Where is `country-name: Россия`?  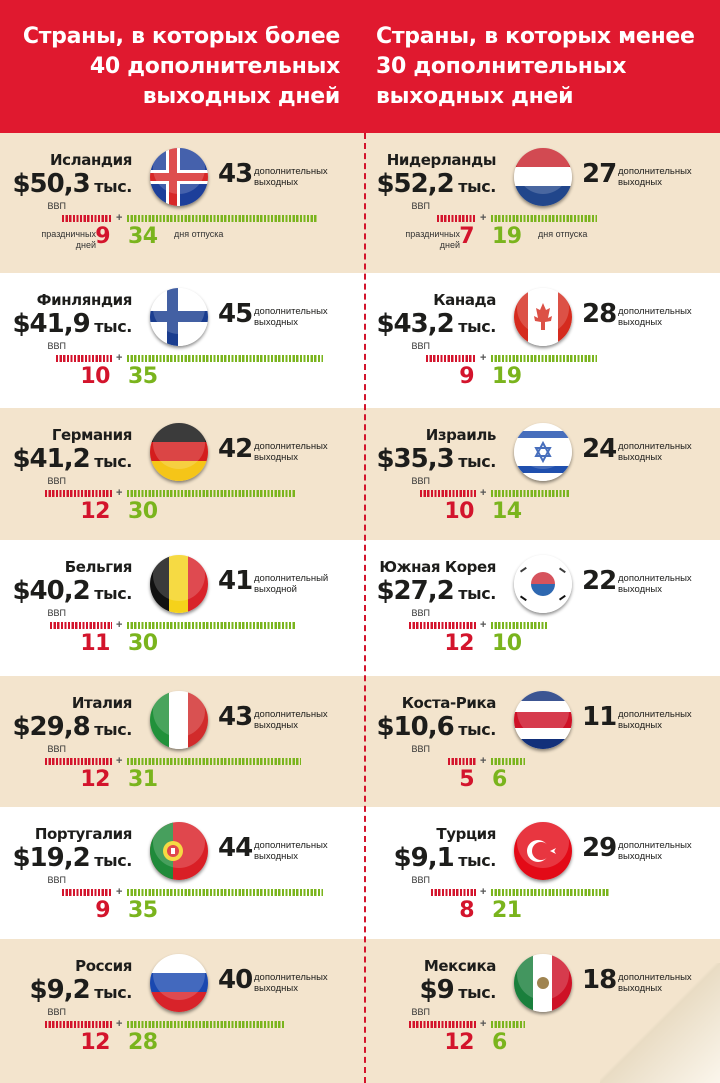 country-name: Россия is located at coordinates (103, 966).